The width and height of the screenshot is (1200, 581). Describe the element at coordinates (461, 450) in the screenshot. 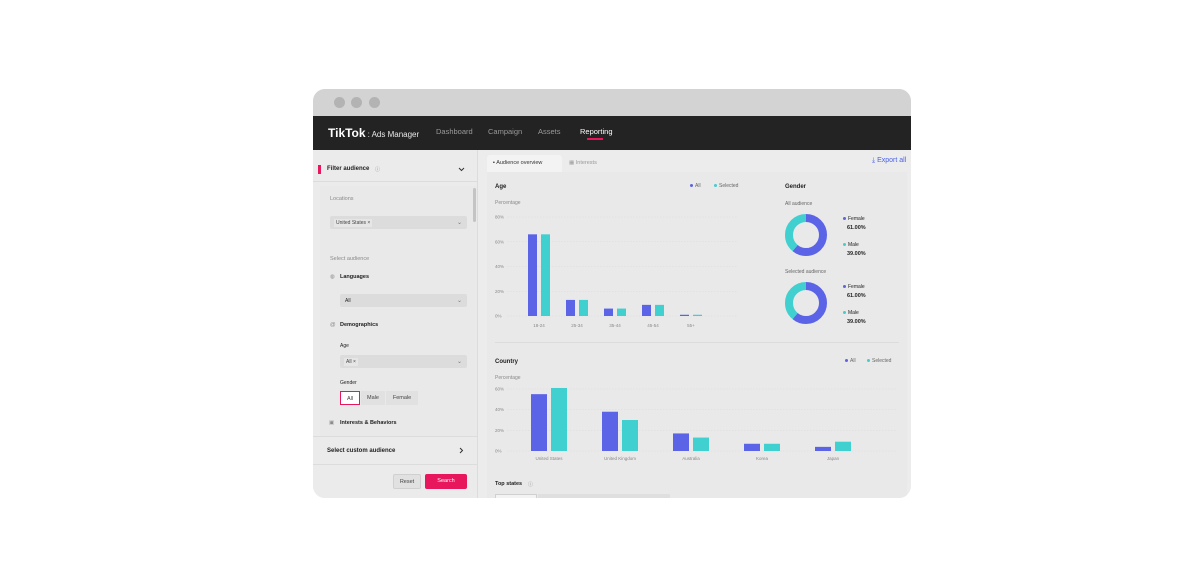

I see `chevron-right-icon` at that location.